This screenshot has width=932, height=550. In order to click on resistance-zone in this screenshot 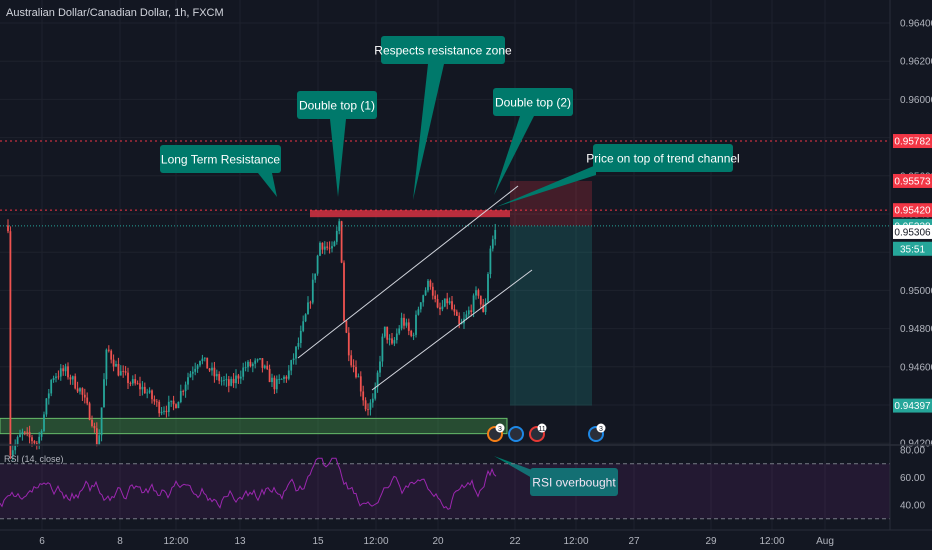, I will do `click(410, 214)`.